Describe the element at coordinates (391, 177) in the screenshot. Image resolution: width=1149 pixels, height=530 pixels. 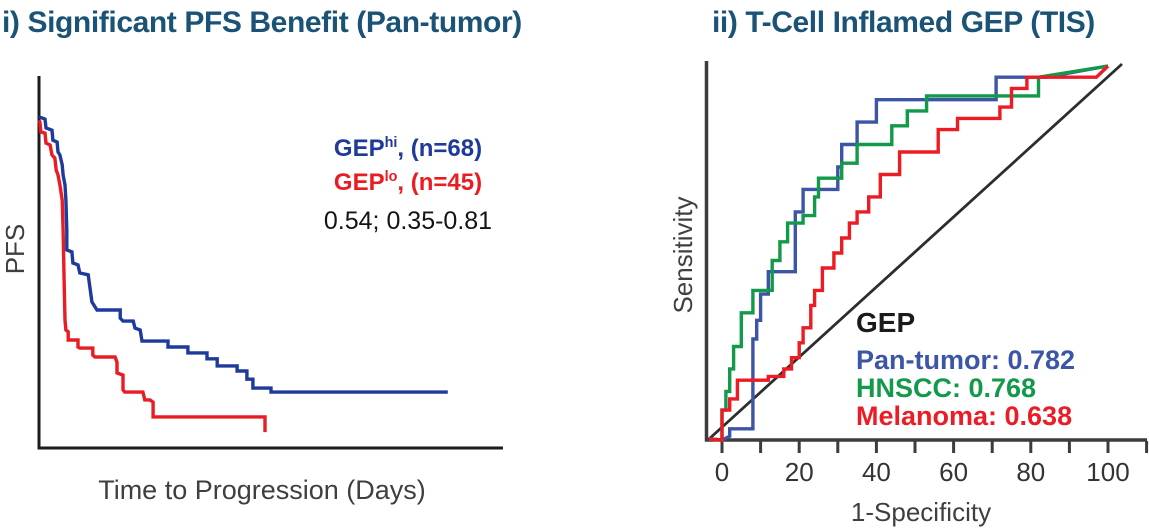
I see `km-legend-gep-lo-sup: lo` at that location.